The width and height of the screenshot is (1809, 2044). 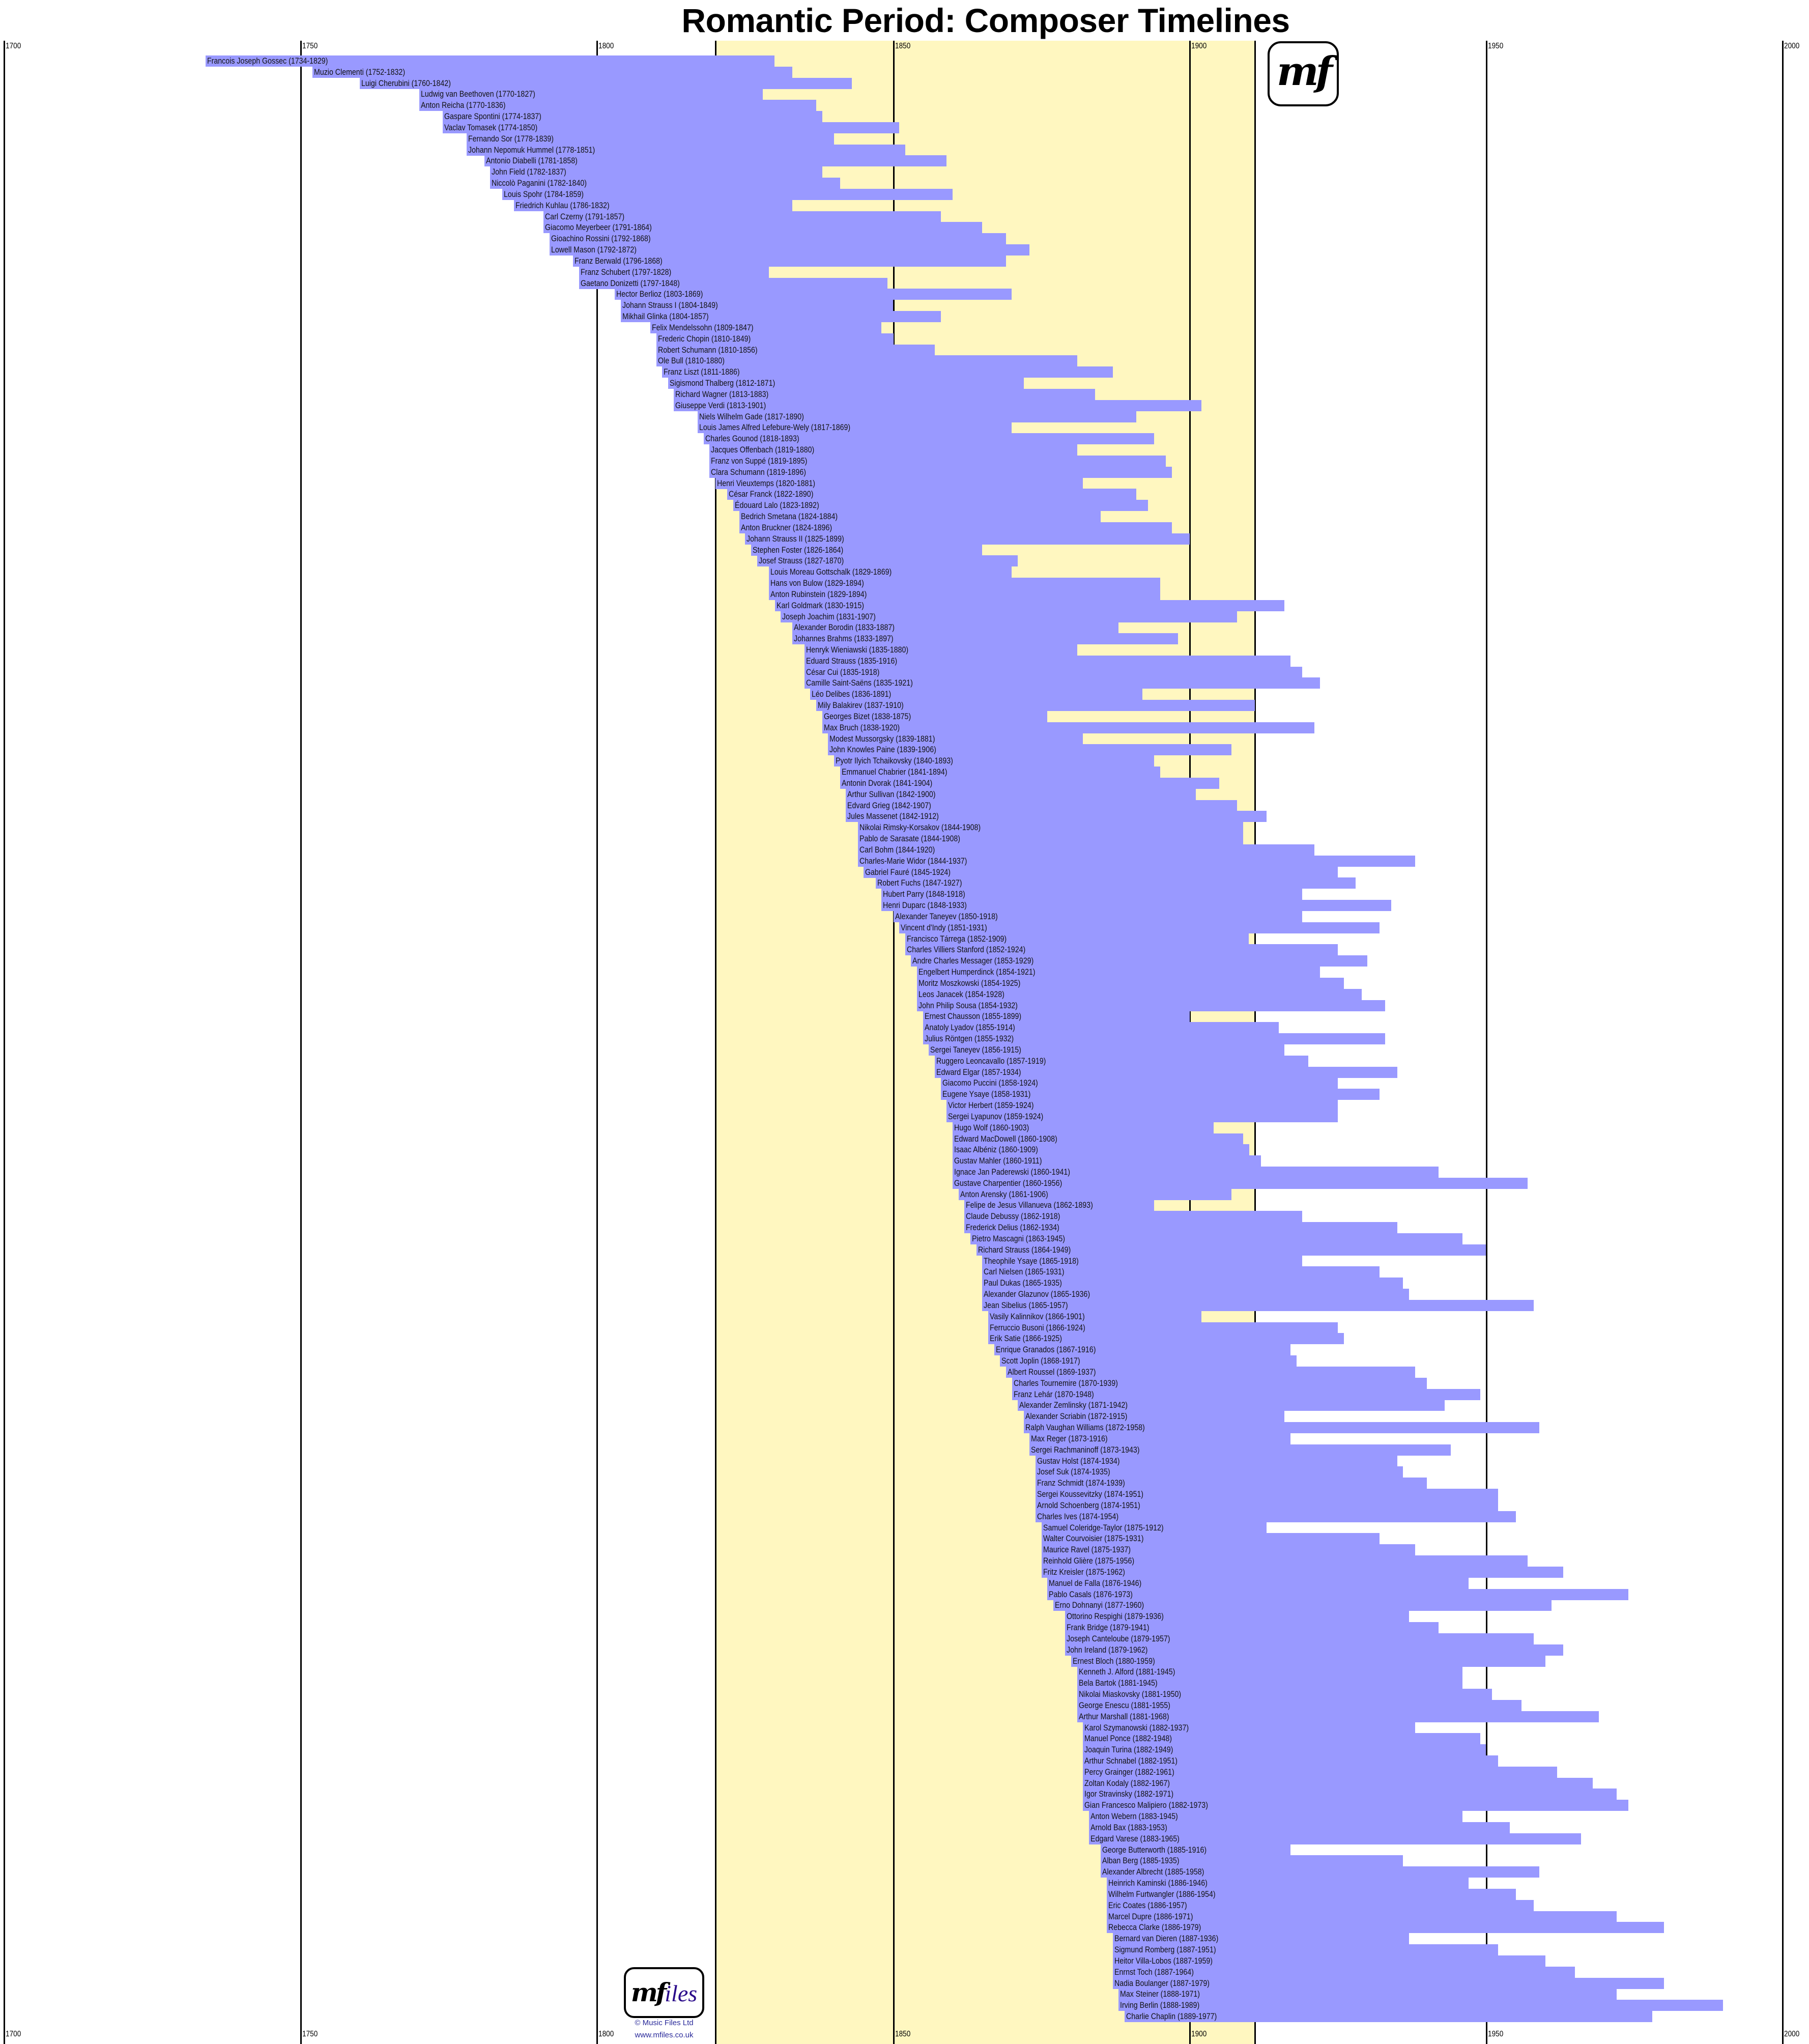 I want to click on composer-label: Hans von Bulow (1829-1894), so click(x=817, y=583).